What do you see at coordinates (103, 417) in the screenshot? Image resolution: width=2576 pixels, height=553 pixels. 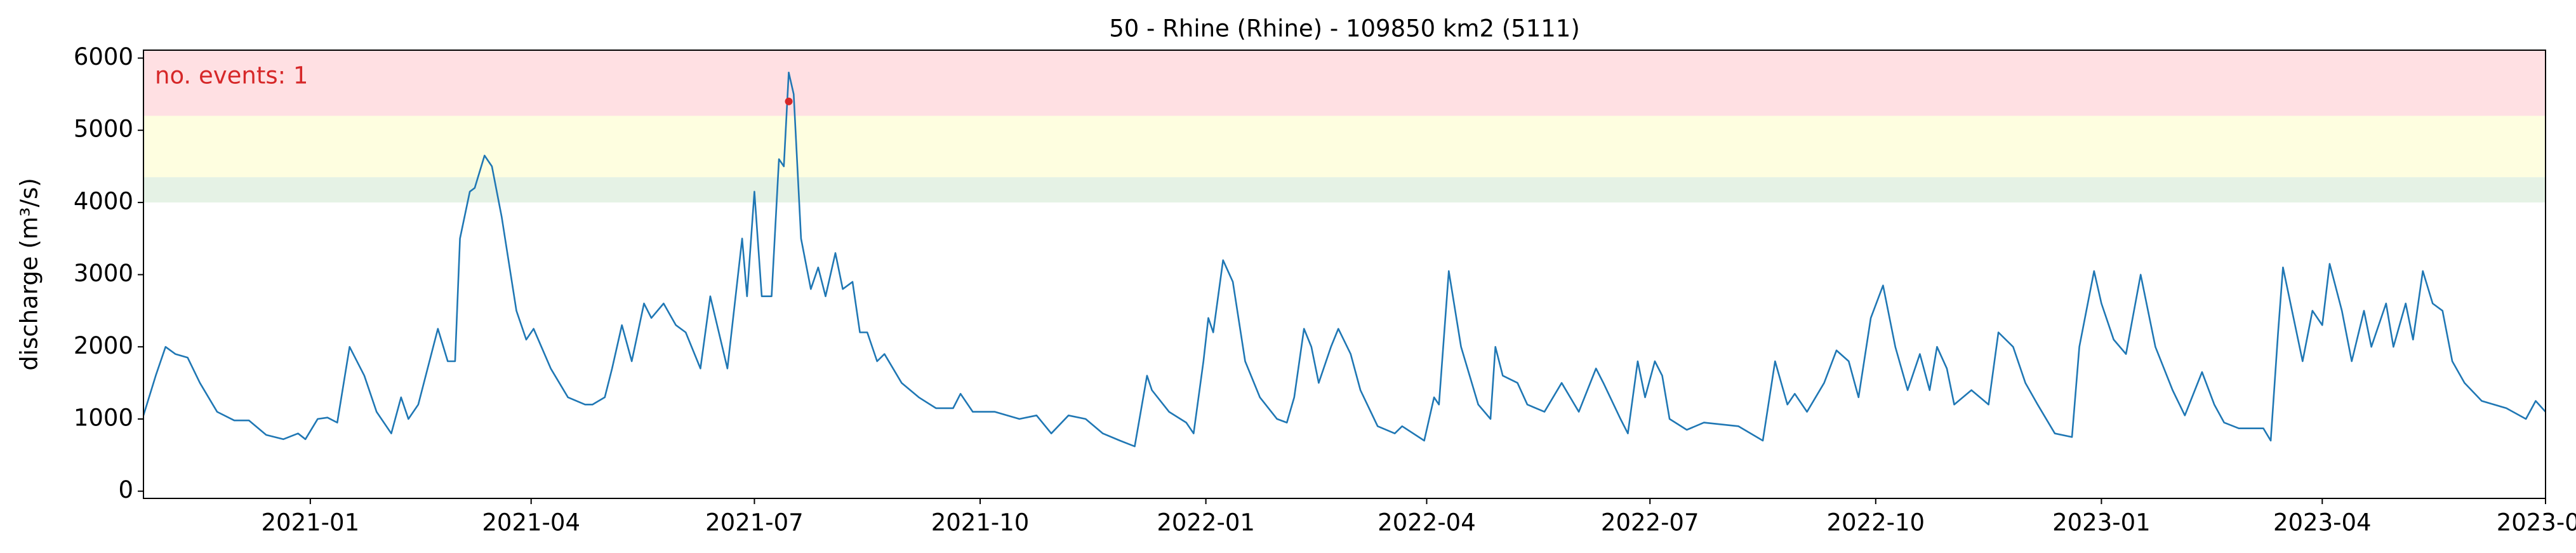 I see `y-tick-label: 1000` at bounding box center [103, 417].